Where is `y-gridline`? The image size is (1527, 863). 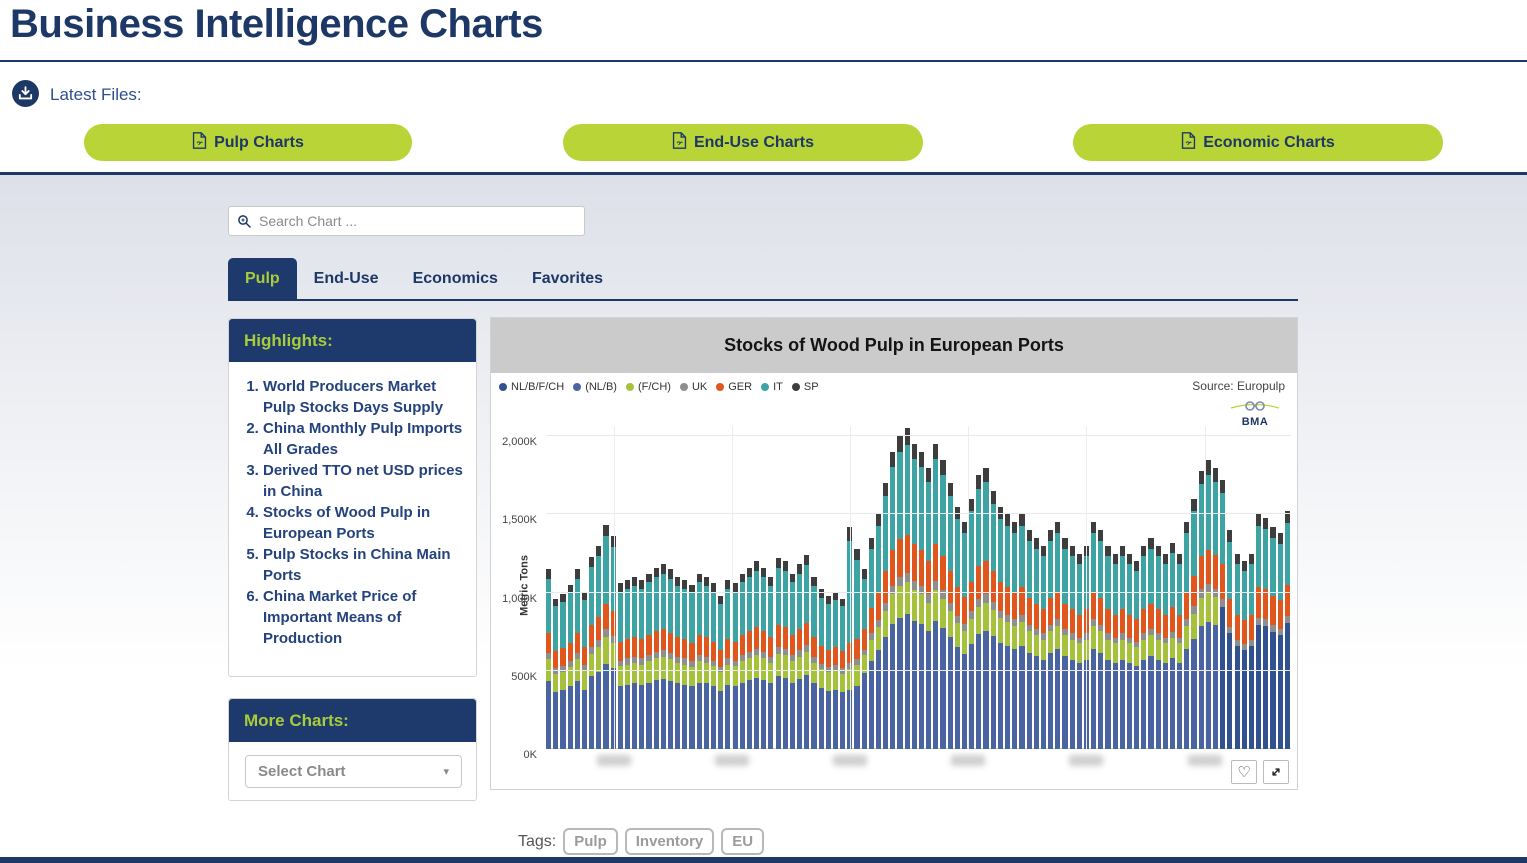 y-gridline is located at coordinates (918, 514).